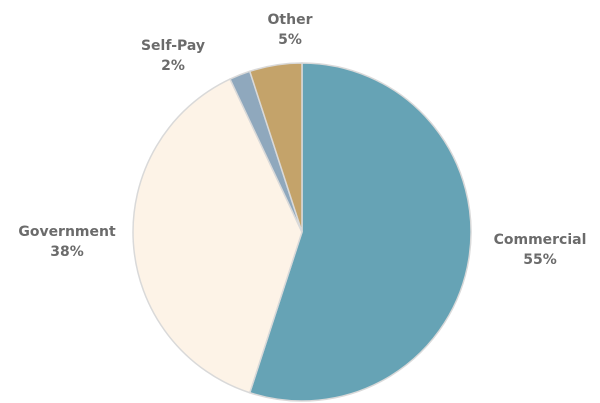  I want to click on slice-label: Commercial, so click(540, 240).